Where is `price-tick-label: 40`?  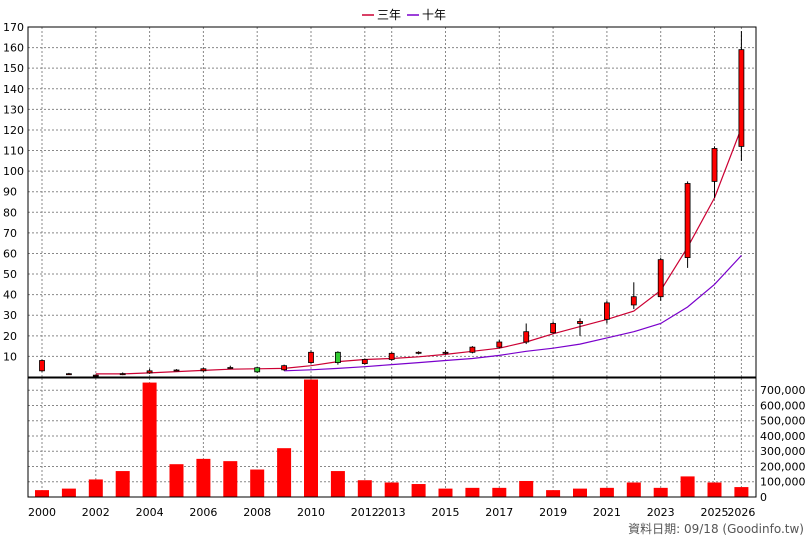
price-tick-label: 40 is located at coordinates (10, 295).